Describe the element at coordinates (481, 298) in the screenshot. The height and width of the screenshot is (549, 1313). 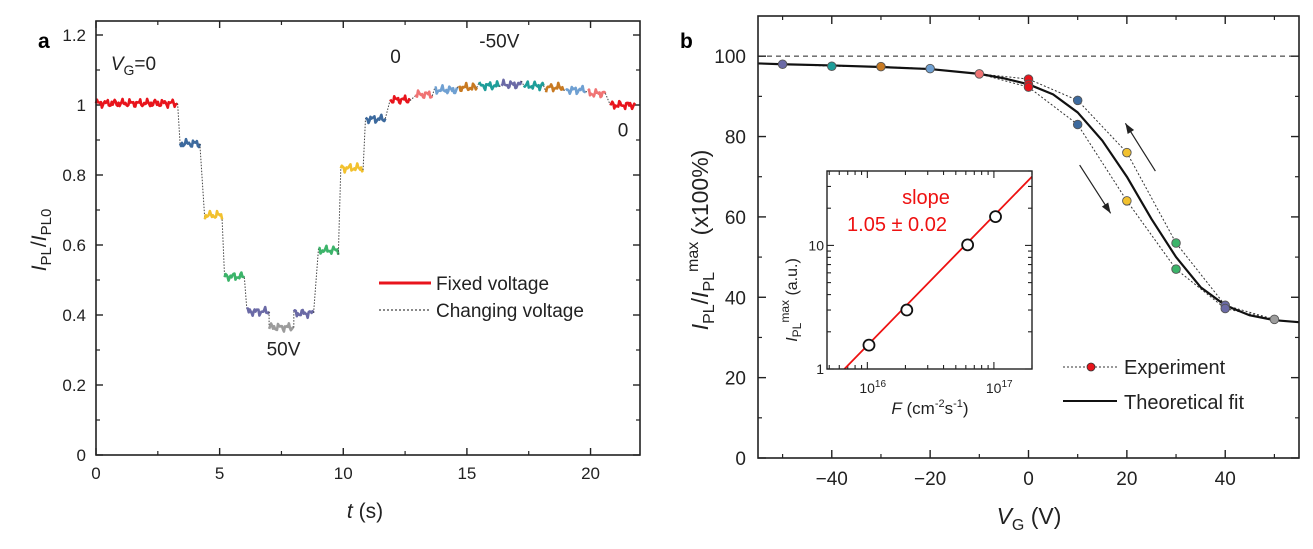
I see `panel-a-legend: Fixed voltage Changing voltage` at that location.